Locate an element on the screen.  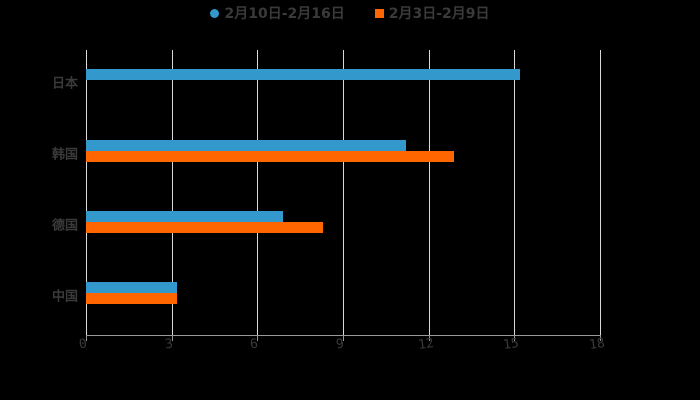
legend-label: 2月3日-2月9日 is located at coordinates (439, 14).